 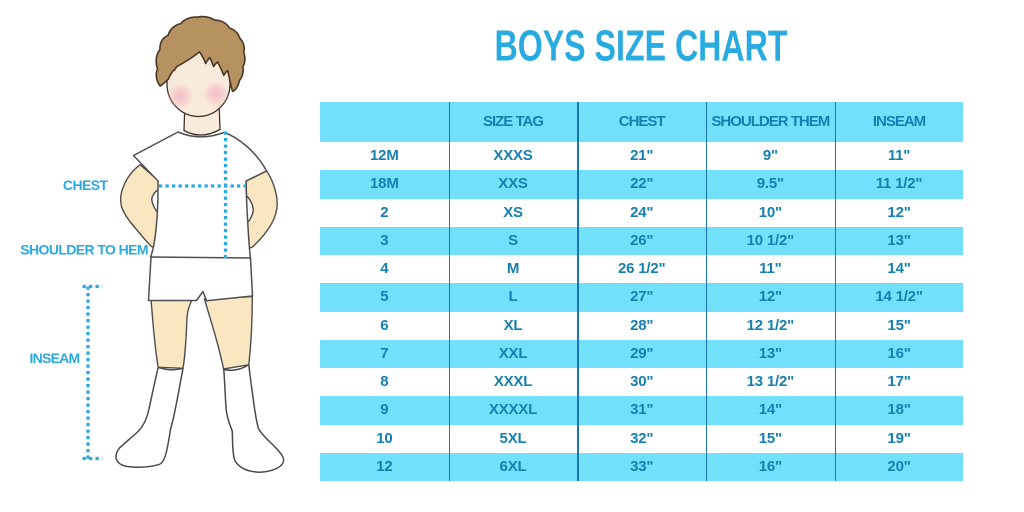 I want to click on svg-text: CHEST, so click(x=86, y=185).